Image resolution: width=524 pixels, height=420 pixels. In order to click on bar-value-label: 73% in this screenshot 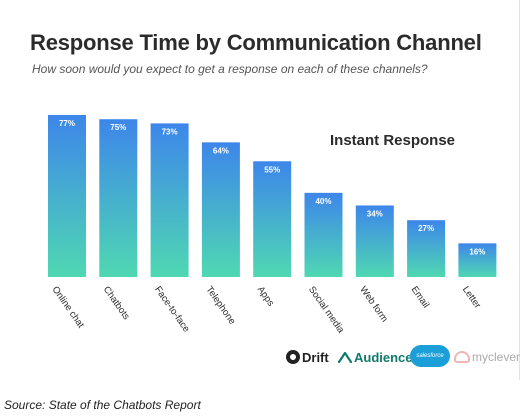, I will do `click(170, 131)`.